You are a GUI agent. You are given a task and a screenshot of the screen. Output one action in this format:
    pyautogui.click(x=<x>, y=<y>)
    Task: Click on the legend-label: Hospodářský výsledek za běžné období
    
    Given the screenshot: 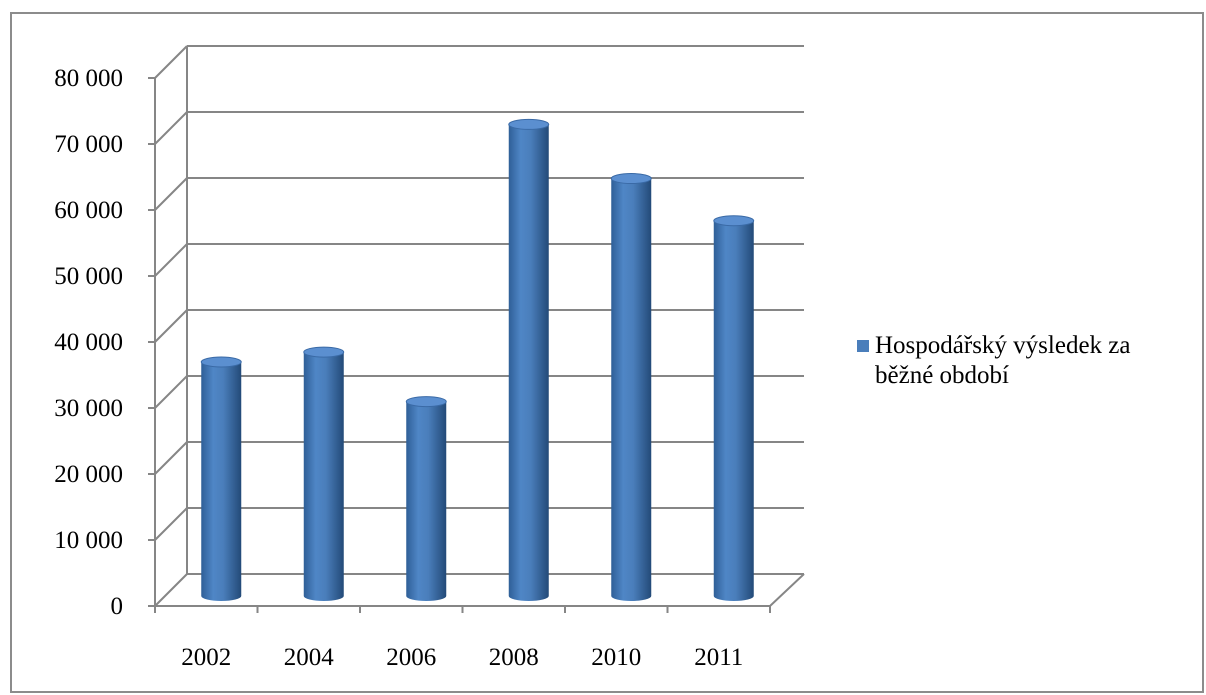 What is the action you would take?
    pyautogui.click(x=1003, y=360)
    